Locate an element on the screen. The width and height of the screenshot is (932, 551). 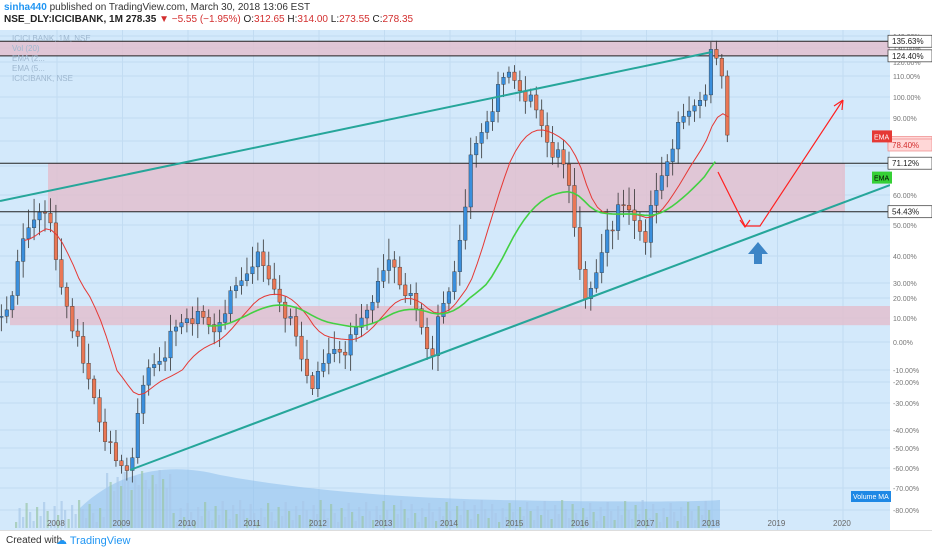
legend-item: Vol (20) is located at coordinates (26, 48).